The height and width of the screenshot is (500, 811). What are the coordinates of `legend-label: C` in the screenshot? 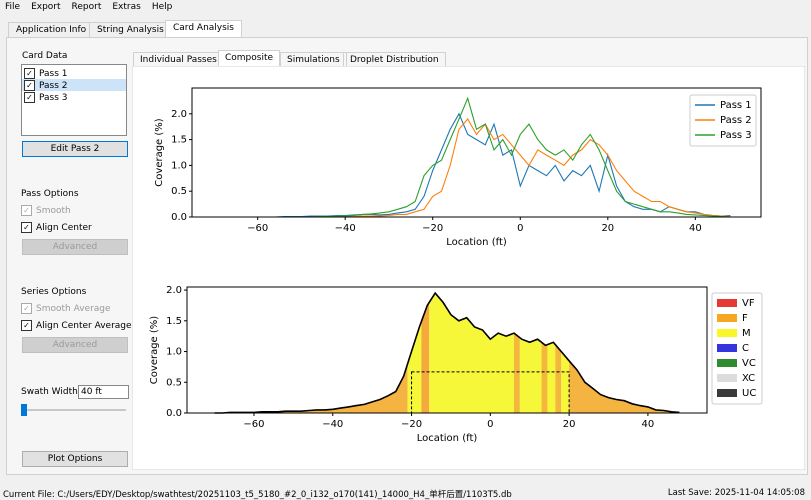 It's located at (745, 348).